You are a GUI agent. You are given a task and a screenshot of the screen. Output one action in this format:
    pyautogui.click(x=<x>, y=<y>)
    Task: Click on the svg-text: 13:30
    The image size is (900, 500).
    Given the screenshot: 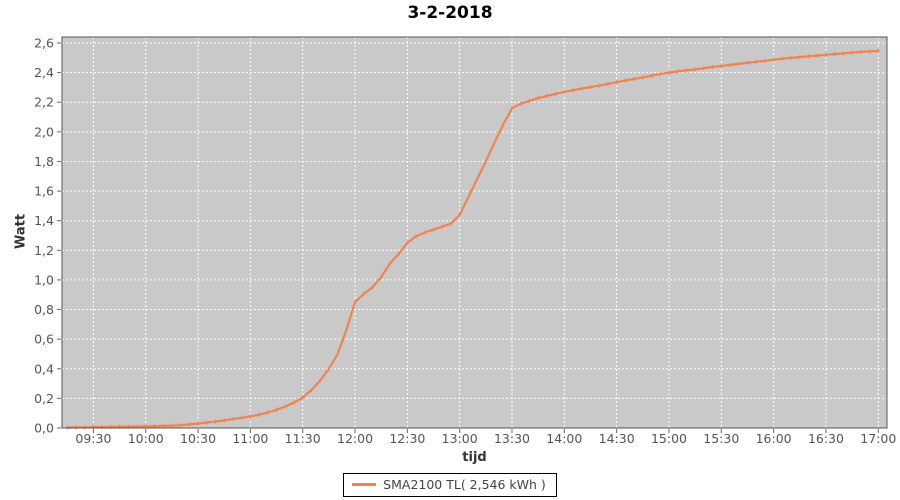 What is the action you would take?
    pyautogui.click(x=512, y=438)
    